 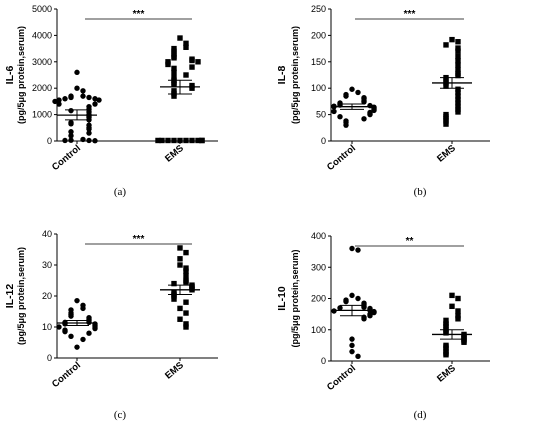 I want to click on panel-label: (d), so click(x=420, y=415).